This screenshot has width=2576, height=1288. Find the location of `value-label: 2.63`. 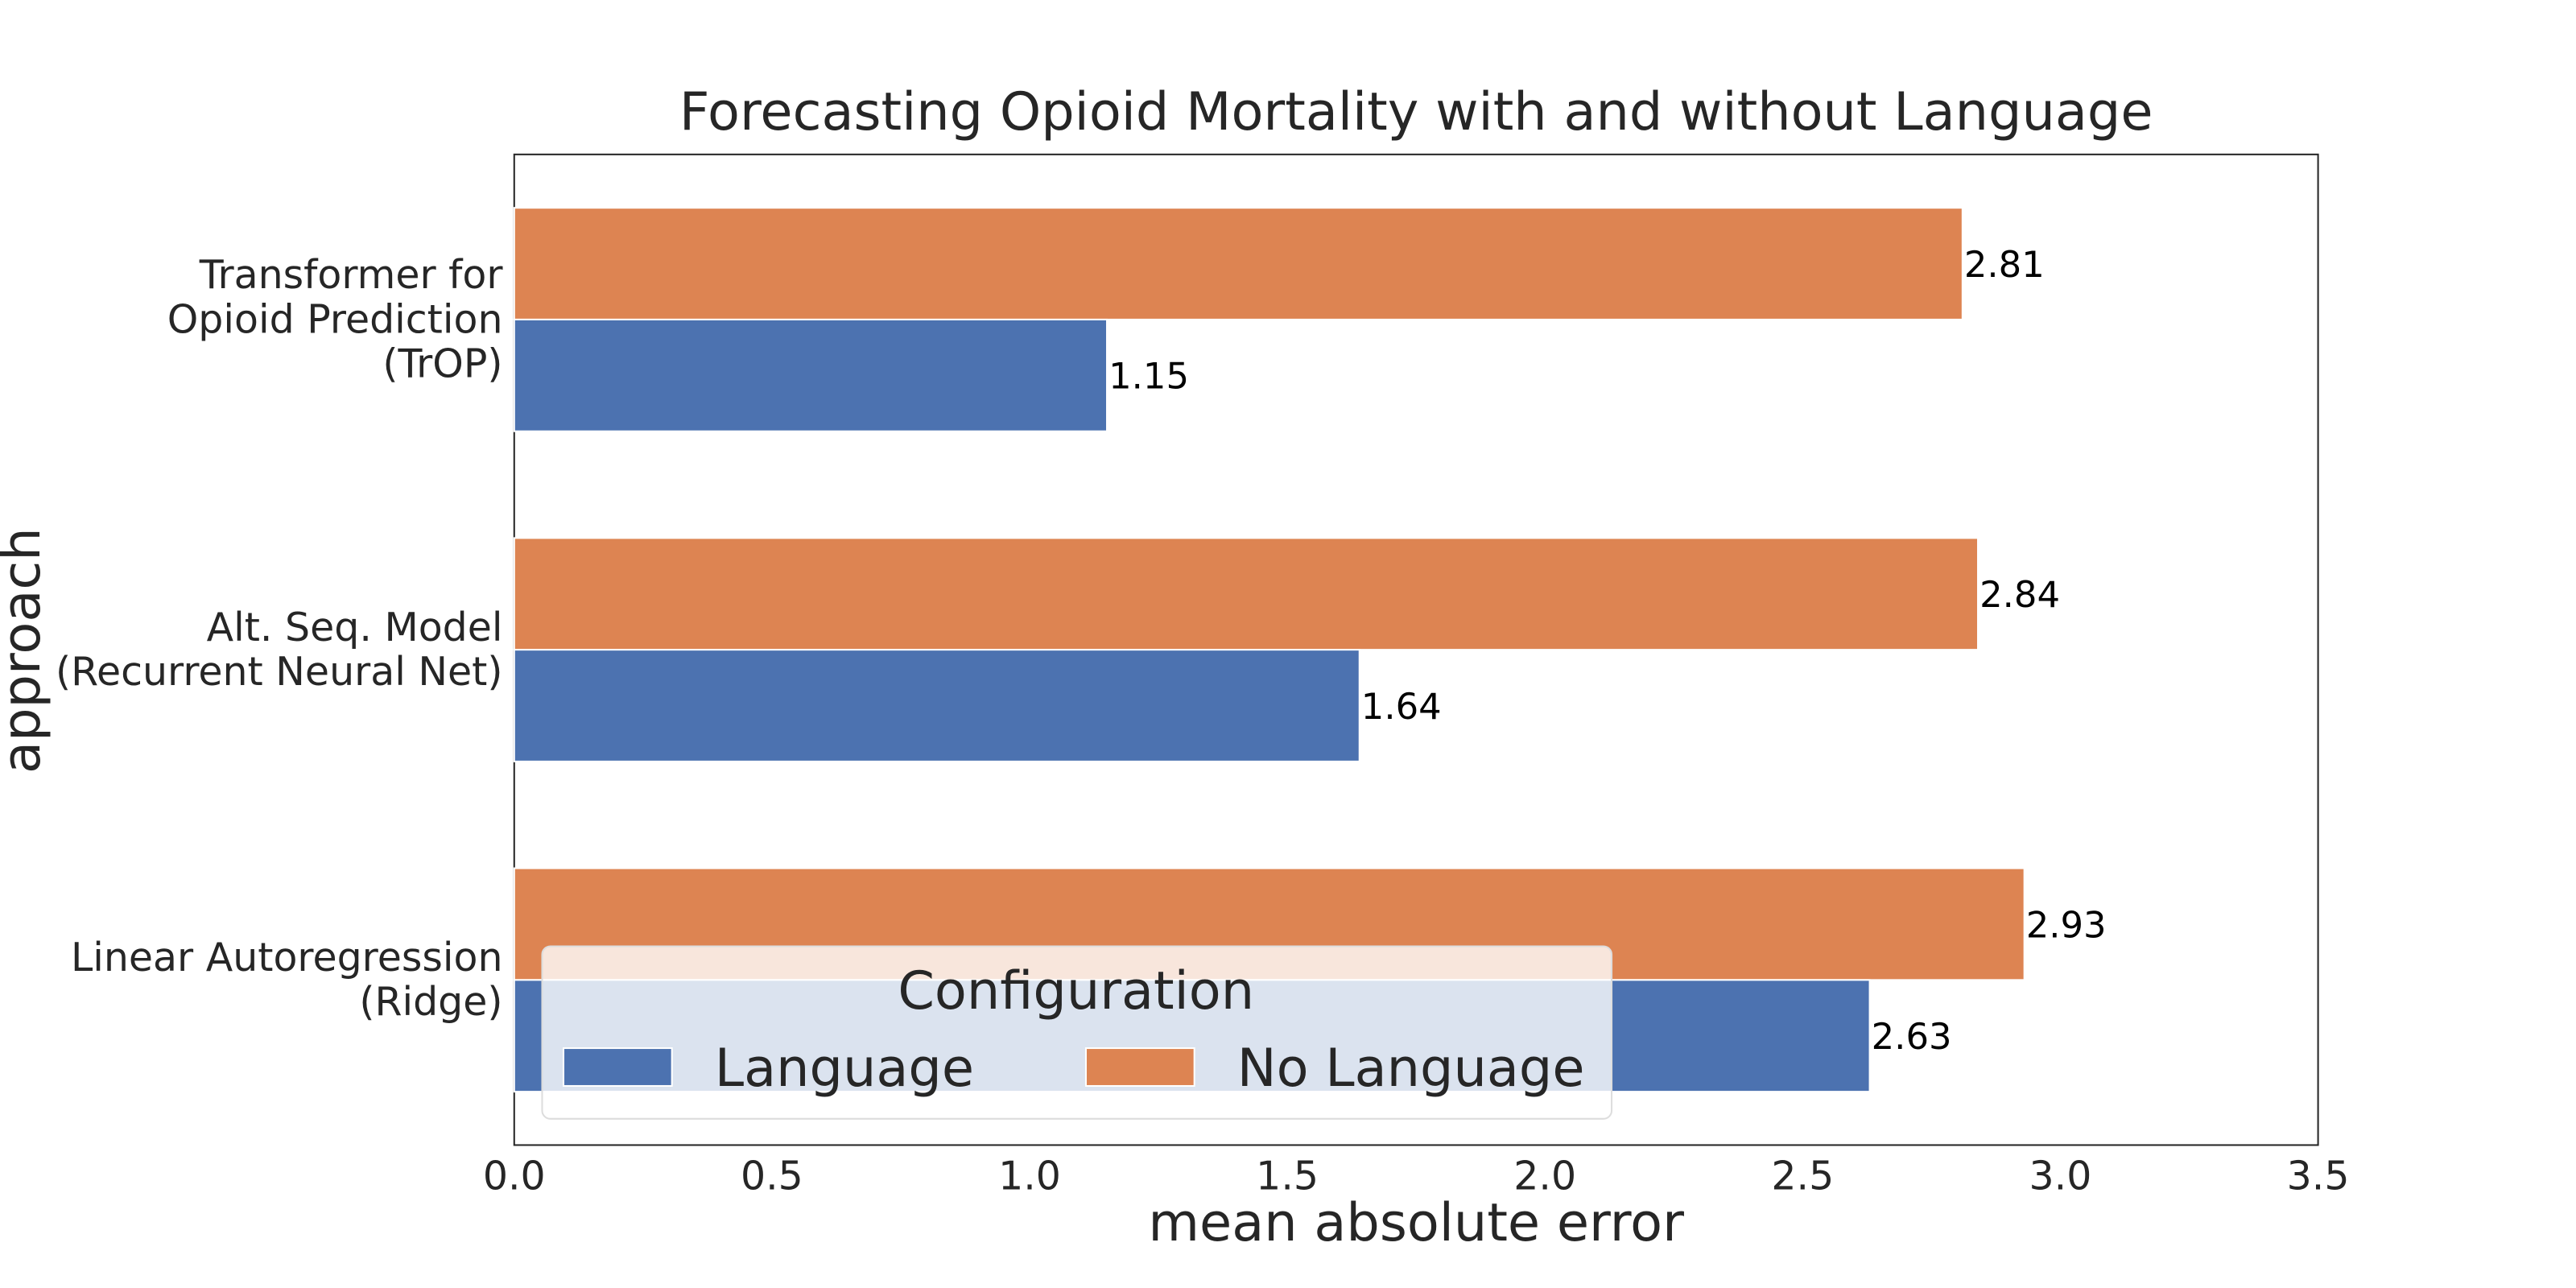

value-label: 2.63 is located at coordinates (1912, 1036).